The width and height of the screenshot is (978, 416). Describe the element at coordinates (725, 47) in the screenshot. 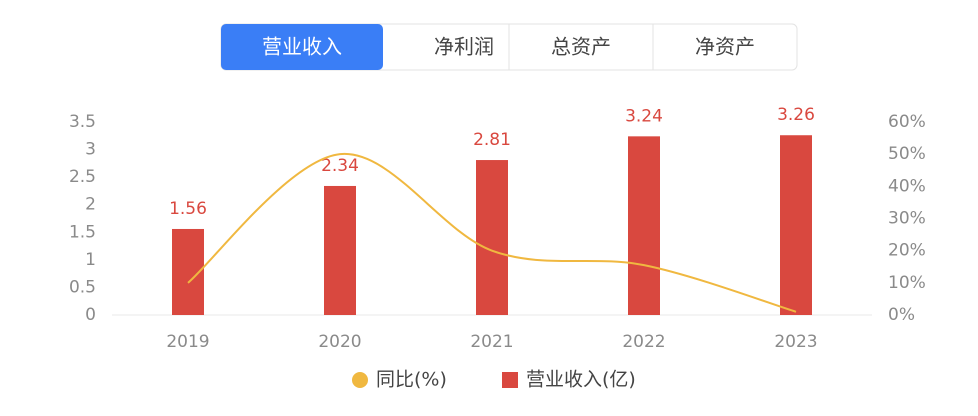

I see `tab-label: 净资产` at that location.